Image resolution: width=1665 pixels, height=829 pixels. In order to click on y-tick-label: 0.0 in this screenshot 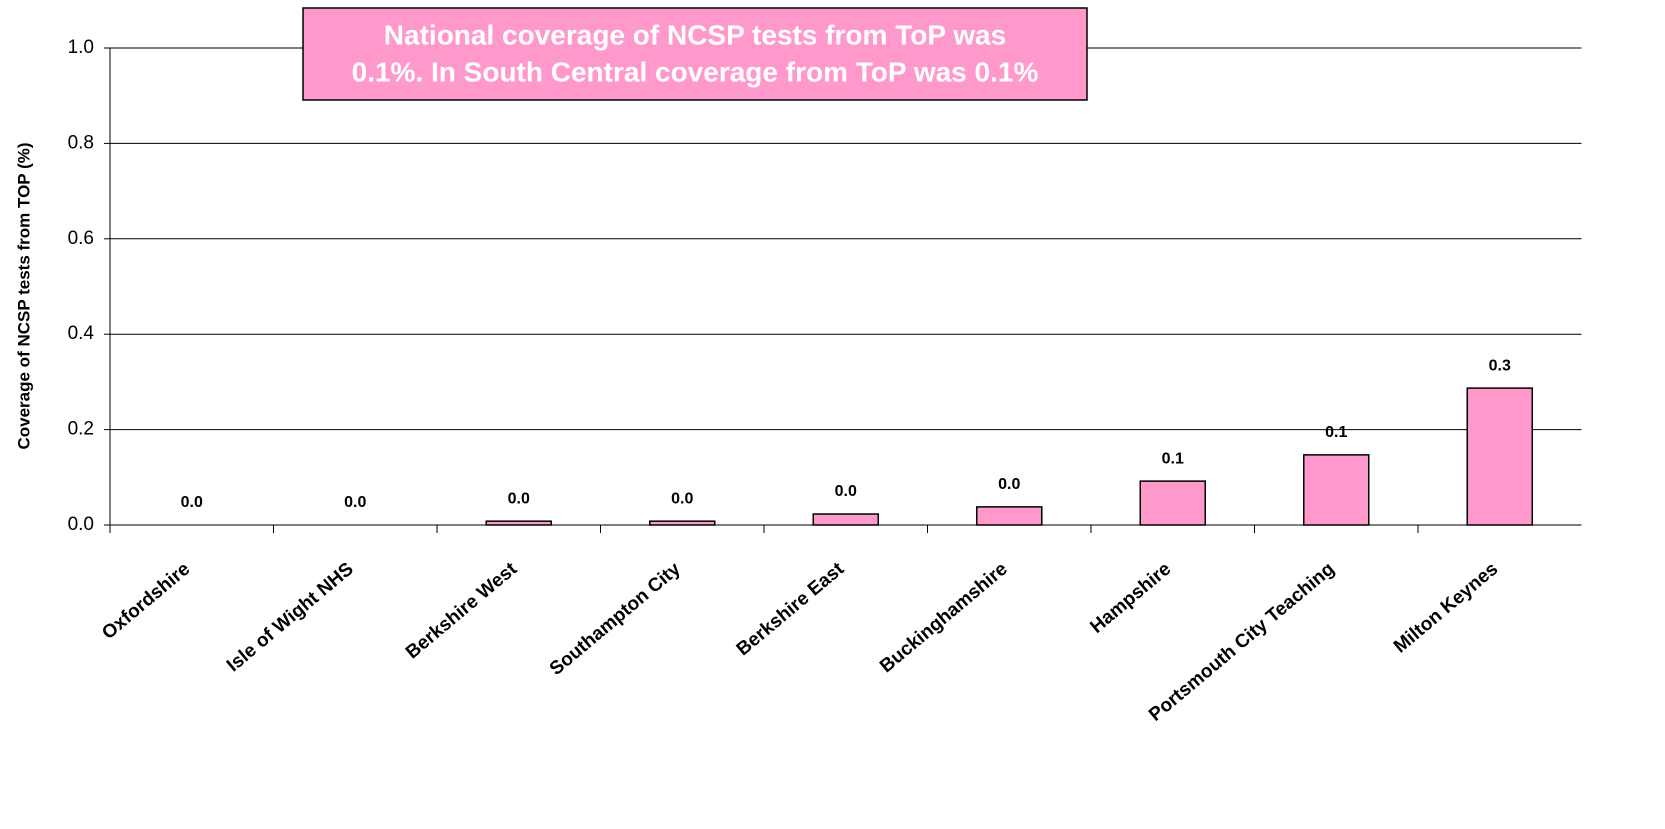, I will do `click(81, 524)`.